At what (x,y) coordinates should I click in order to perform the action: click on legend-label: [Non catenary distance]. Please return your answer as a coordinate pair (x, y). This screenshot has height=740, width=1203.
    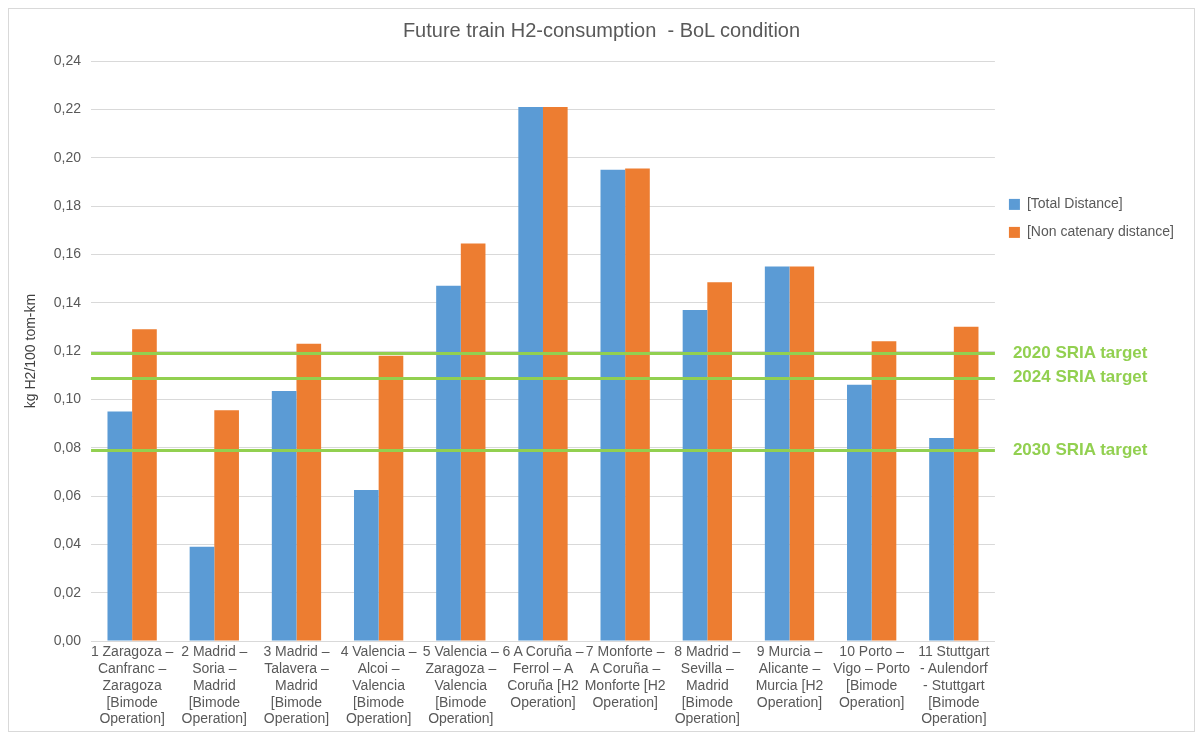
    Looking at the image, I should click on (1100, 231).